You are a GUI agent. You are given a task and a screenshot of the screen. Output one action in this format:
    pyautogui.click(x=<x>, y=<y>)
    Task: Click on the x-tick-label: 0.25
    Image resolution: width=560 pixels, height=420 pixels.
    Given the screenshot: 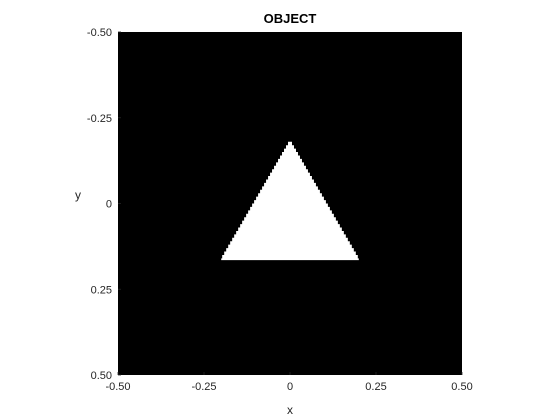 What is the action you would take?
    pyautogui.click(x=375, y=387)
    